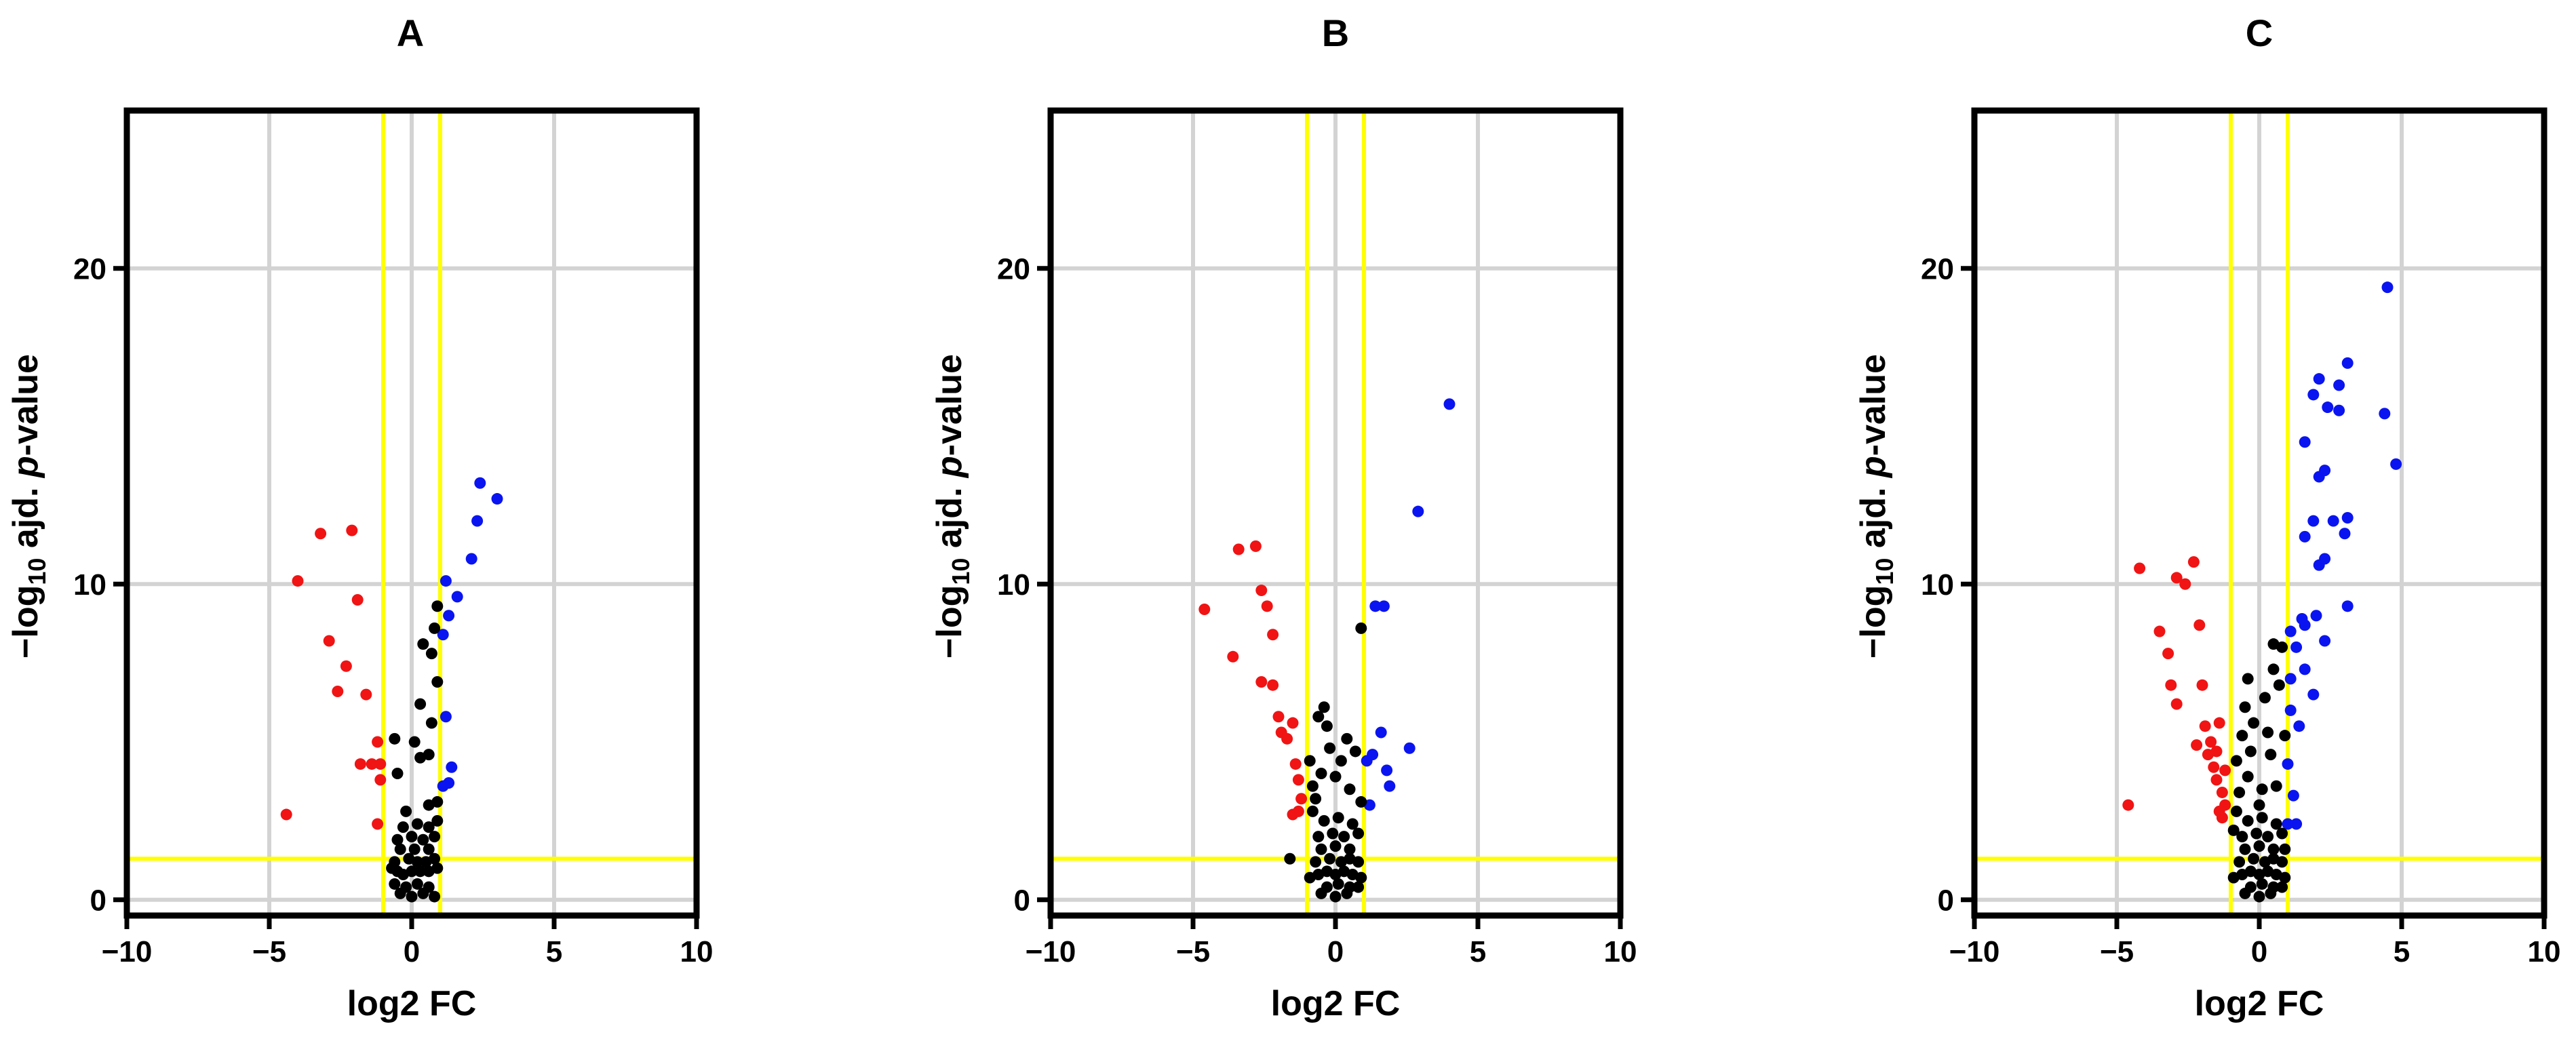  Describe the element at coordinates (2259, 951) in the screenshot. I see `x-tick-label: 0` at that location.